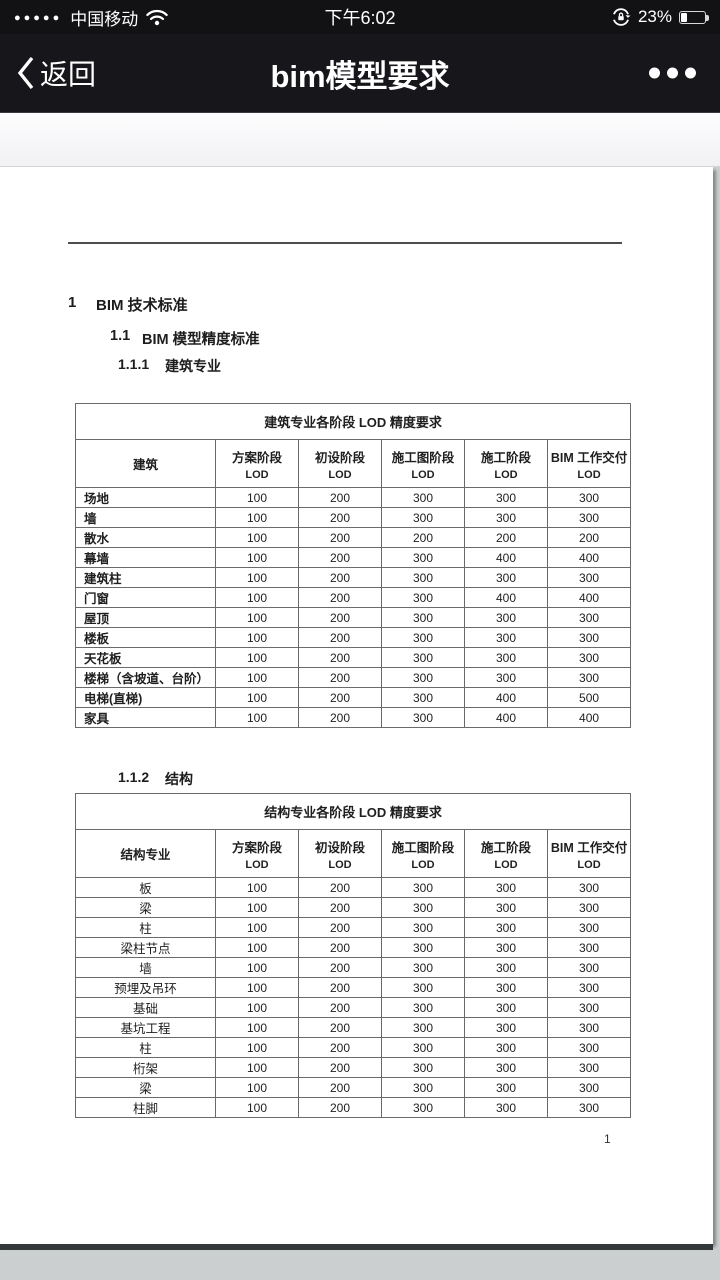 The height and width of the screenshot is (1280, 720). I want to click on row-label: 柱, so click(145, 927).